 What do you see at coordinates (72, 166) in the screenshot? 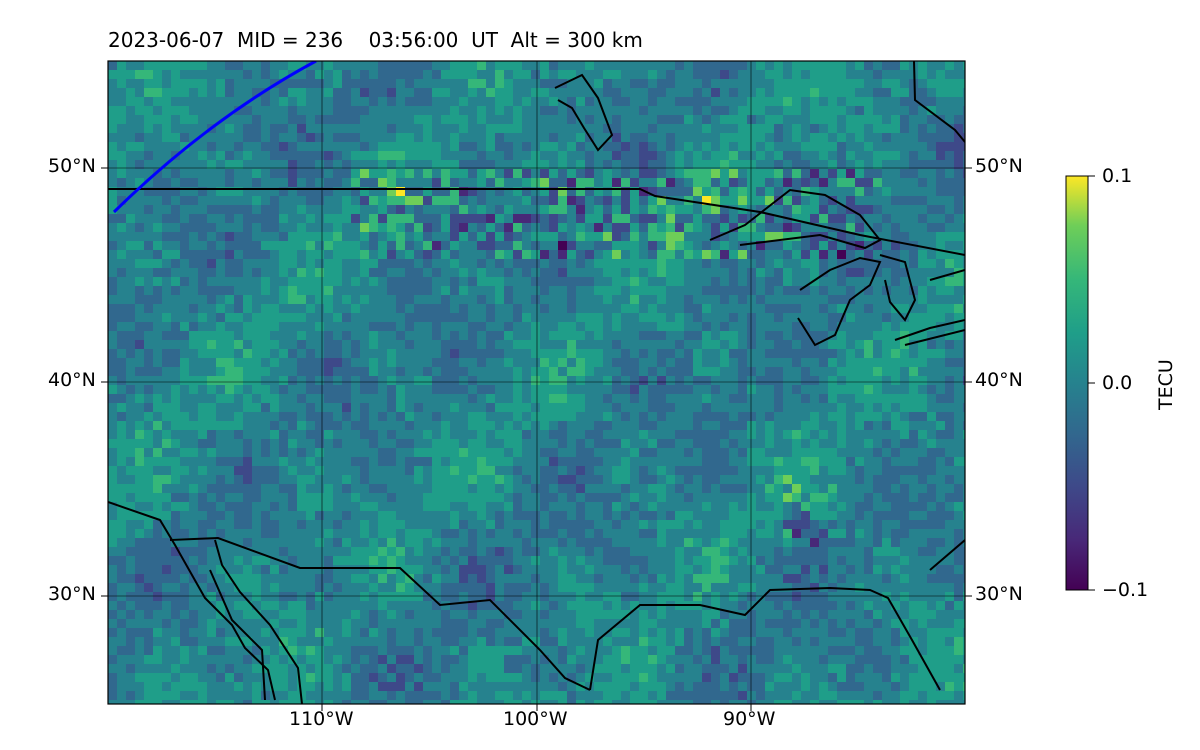
I see `lat-label-50n-left: 50°N` at bounding box center [72, 166].